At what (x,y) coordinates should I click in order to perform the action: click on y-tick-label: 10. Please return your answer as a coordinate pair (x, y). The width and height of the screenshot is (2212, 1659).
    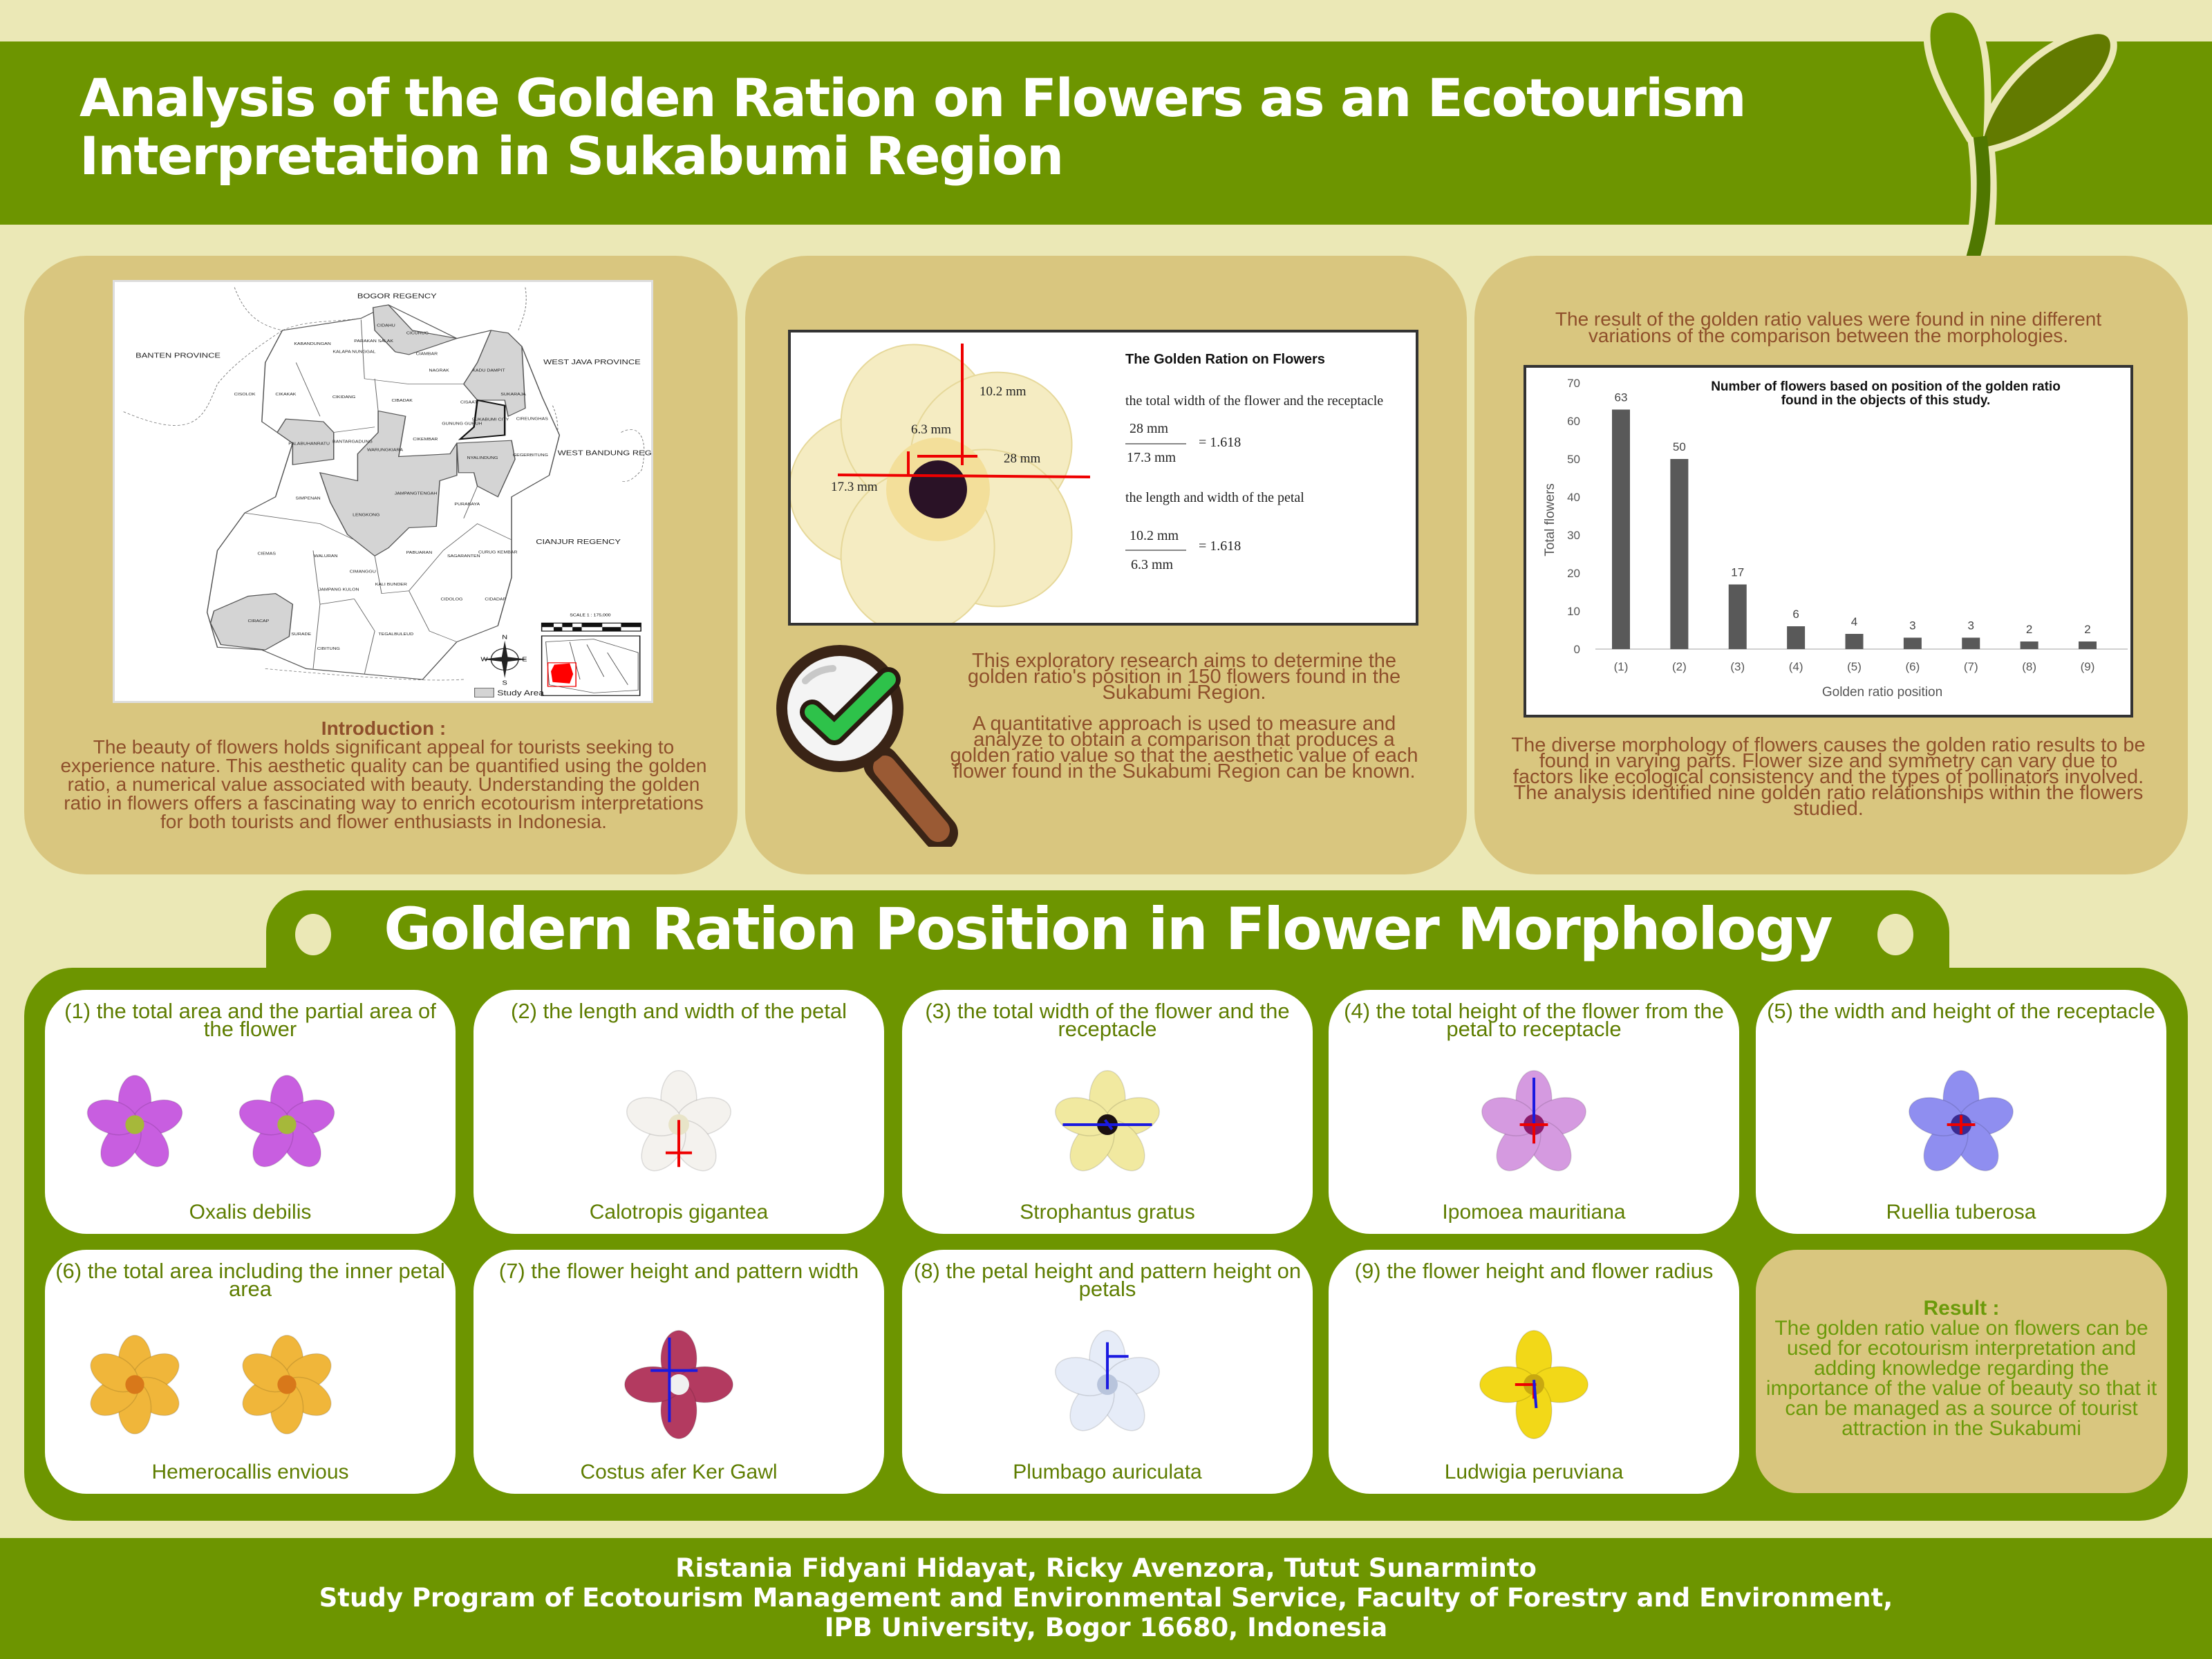
    Looking at the image, I should click on (1573, 611).